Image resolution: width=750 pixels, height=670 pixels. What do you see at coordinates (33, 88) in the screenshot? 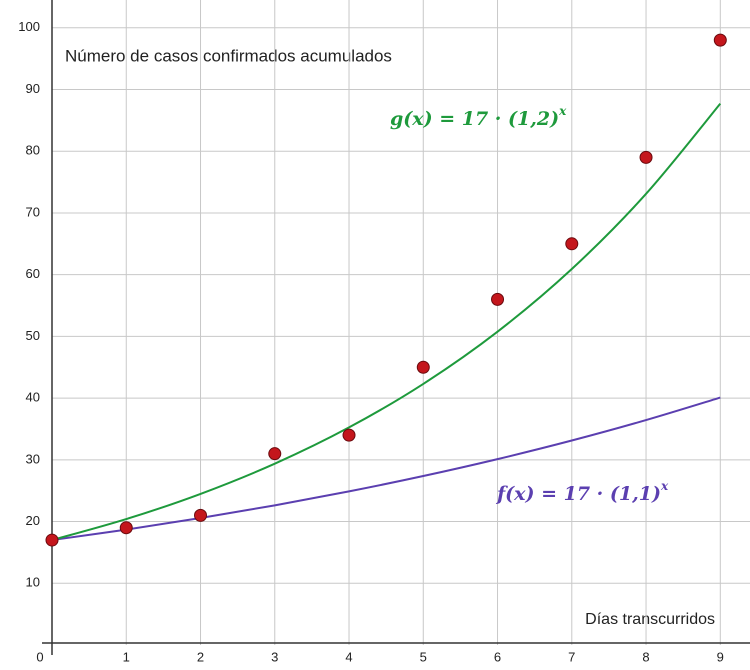
I see `y-tick-label: 90` at bounding box center [33, 88].